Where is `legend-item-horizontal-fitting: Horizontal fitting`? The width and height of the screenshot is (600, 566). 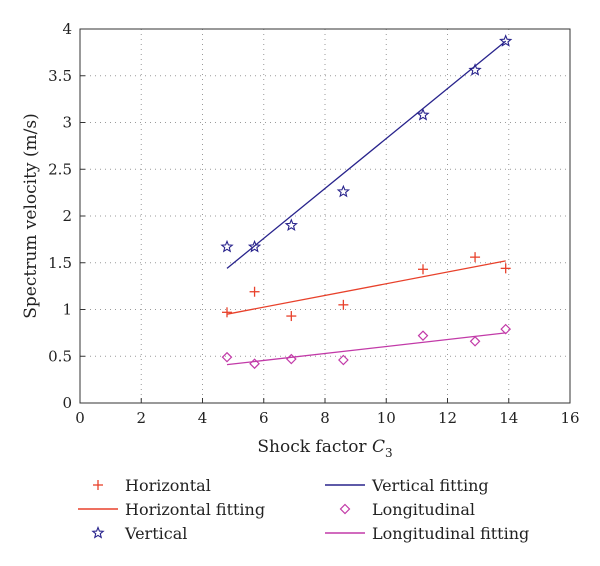 legend-item-horizontal-fitting: Horizontal fitting is located at coordinates (171, 509).